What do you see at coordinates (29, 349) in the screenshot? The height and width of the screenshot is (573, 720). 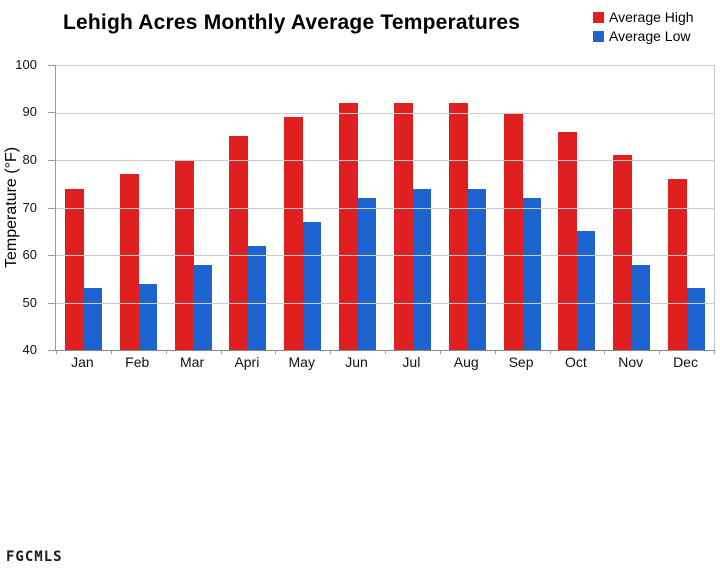 I see `y-tick-label: 40` at bounding box center [29, 349].